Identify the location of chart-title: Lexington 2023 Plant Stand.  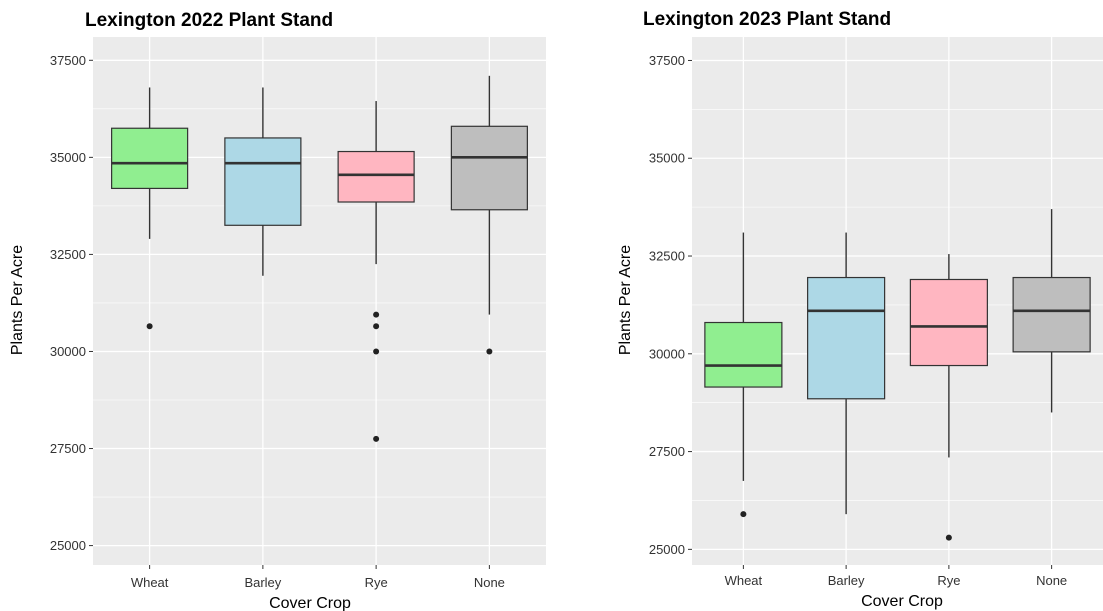
(767, 19).